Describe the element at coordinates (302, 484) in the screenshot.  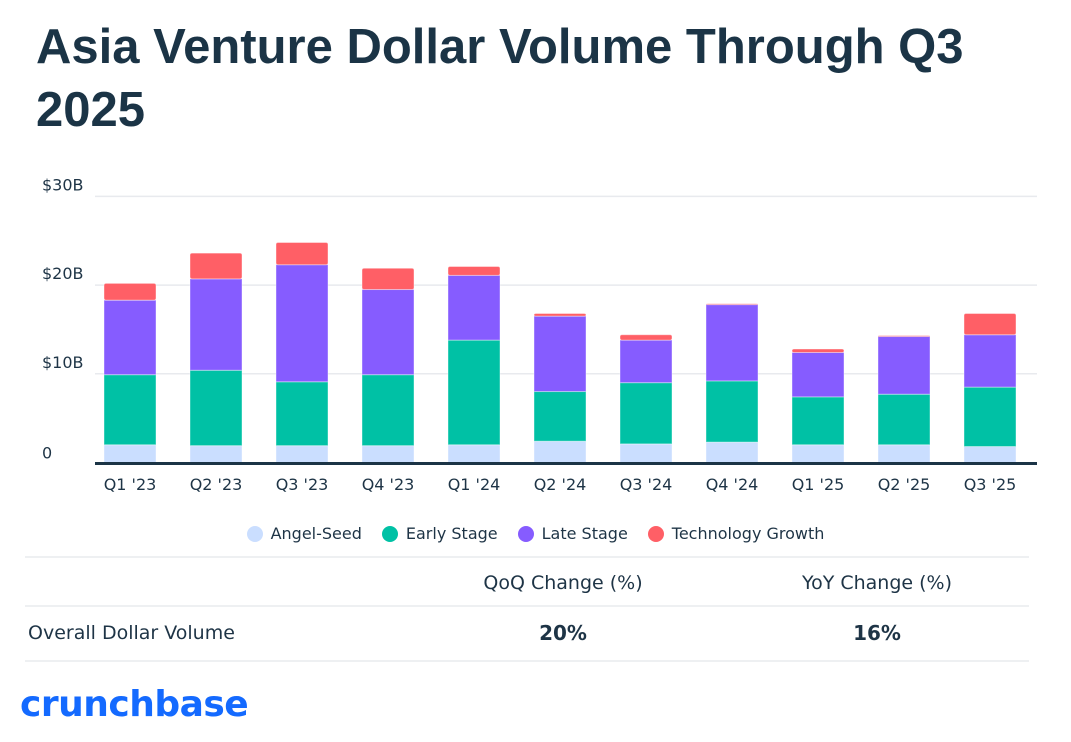
I see `x-tick-label: Q3 '23` at that location.